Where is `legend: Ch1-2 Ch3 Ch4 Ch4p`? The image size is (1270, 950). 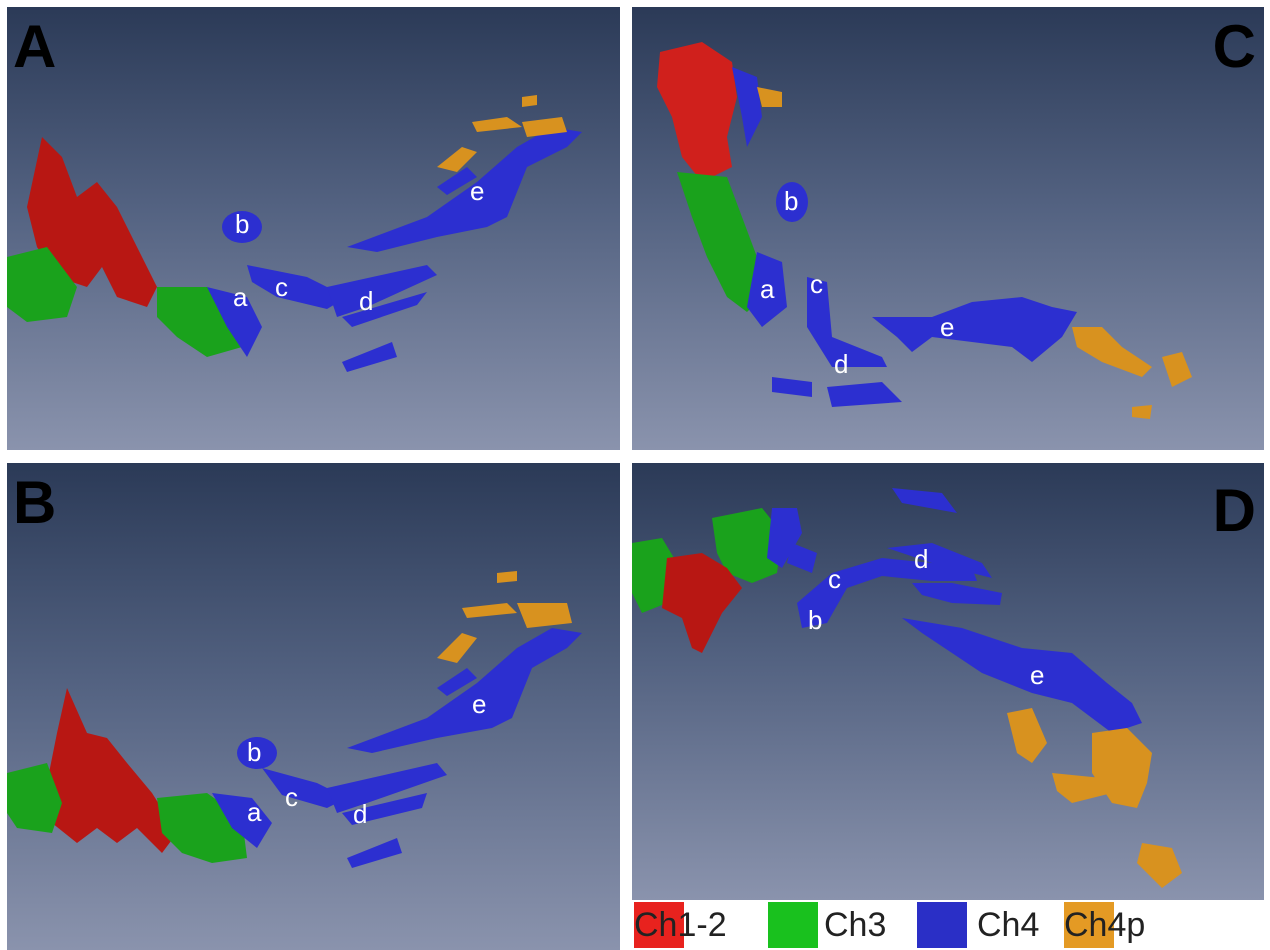 legend: Ch1-2 Ch3 Ch4 Ch4p is located at coordinates (948, 925).